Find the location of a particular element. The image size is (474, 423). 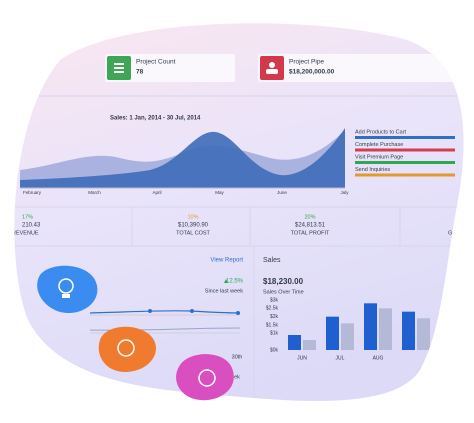

points is located at coordinates (194, 312).